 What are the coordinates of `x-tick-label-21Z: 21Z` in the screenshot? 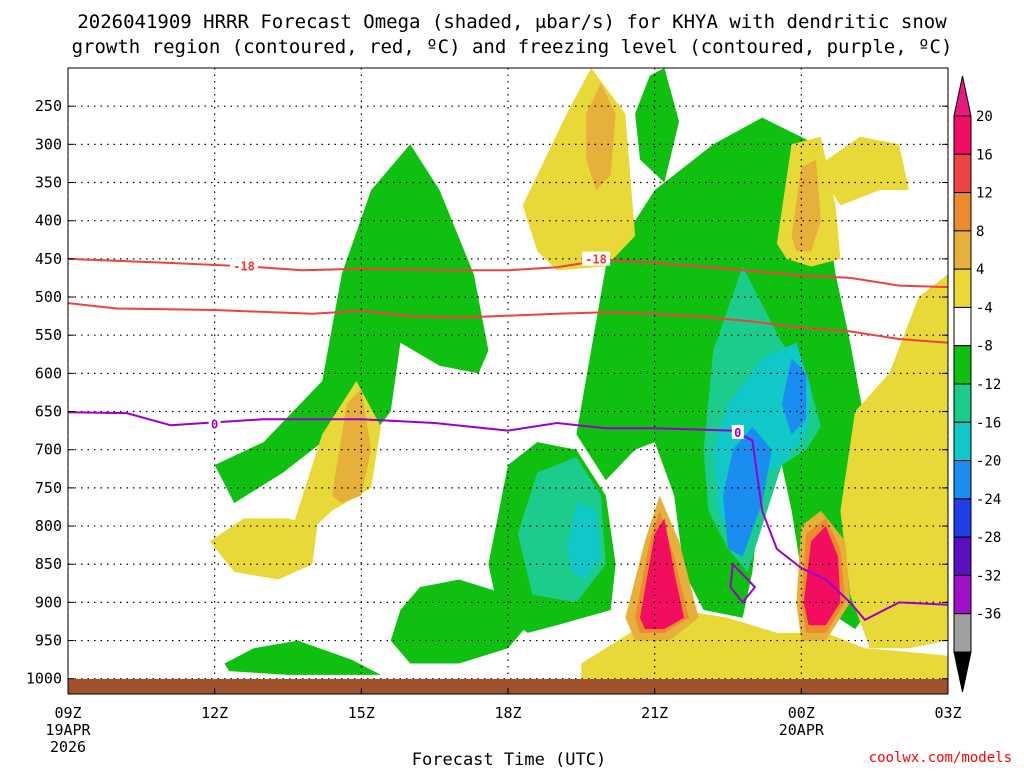 It's located at (654, 713).